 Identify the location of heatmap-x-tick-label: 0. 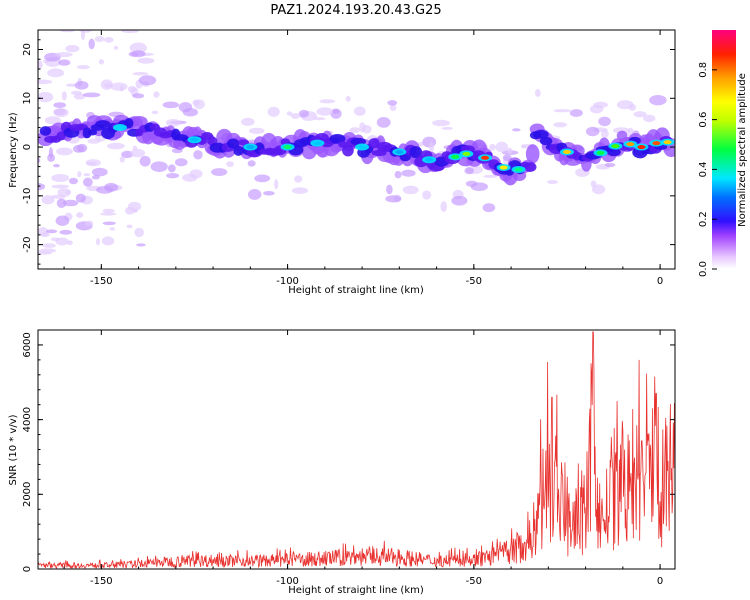
(660, 281).